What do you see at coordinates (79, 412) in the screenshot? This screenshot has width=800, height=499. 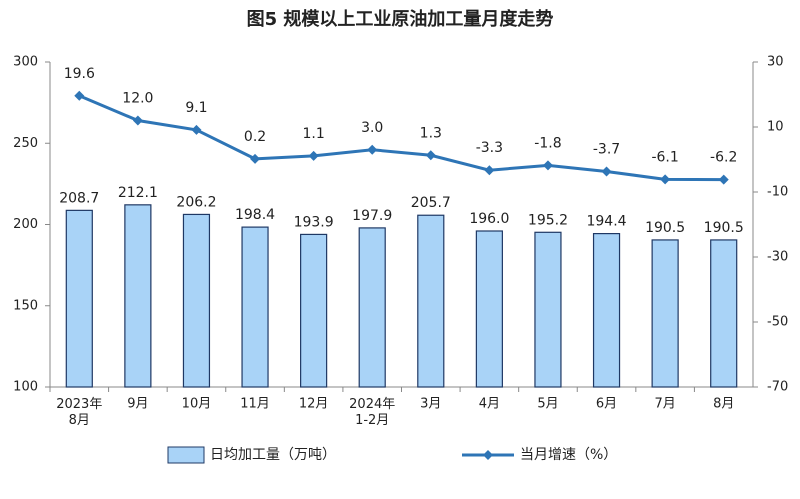 I see `x-tick-label: 2023年 8月` at bounding box center [79, 412].